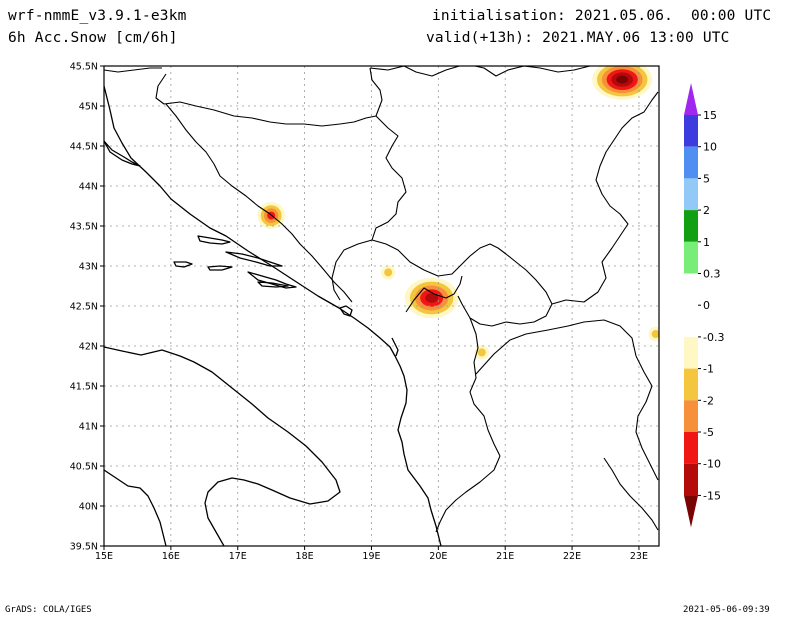 The image size is (800, 618). Describe the element at coordinates (171, 556) in the screenshot. I see `lon-tick-label: 16E` at that location.